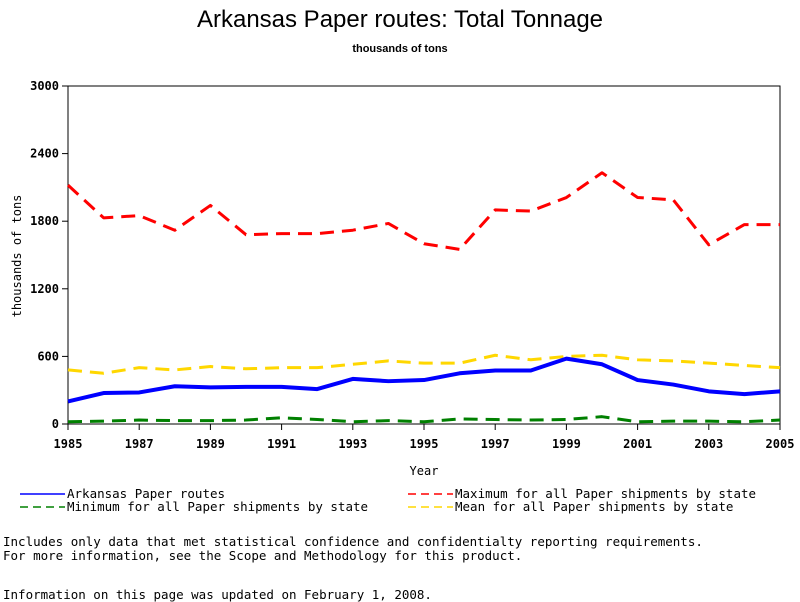 The width and height of the screenshot is (800, 602). What do you see at coordinates (424, 444) in the screenshot?
I see `x-tick-label: 1995` at bounding box center [424, 444].